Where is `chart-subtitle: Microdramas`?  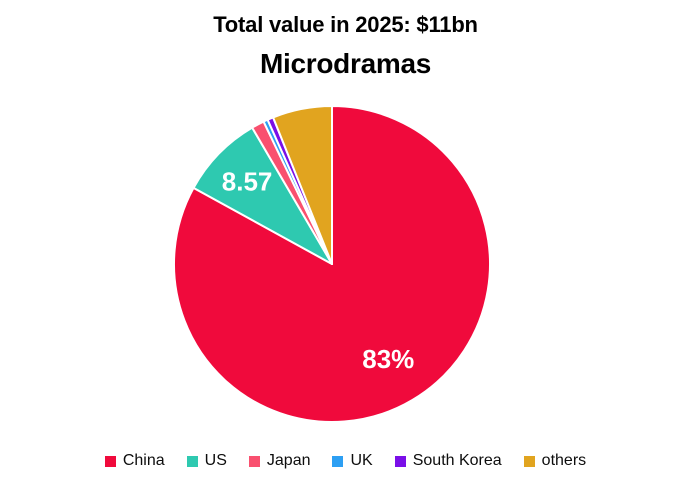 chart-subtitle: Microdramas is located at coordinates (345, 63).